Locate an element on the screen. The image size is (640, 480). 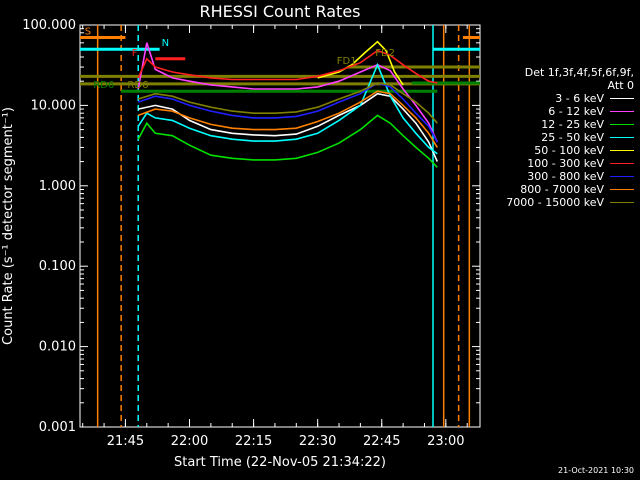
legend-label: 6 - 12 keV is located at coordinates (576, 111).